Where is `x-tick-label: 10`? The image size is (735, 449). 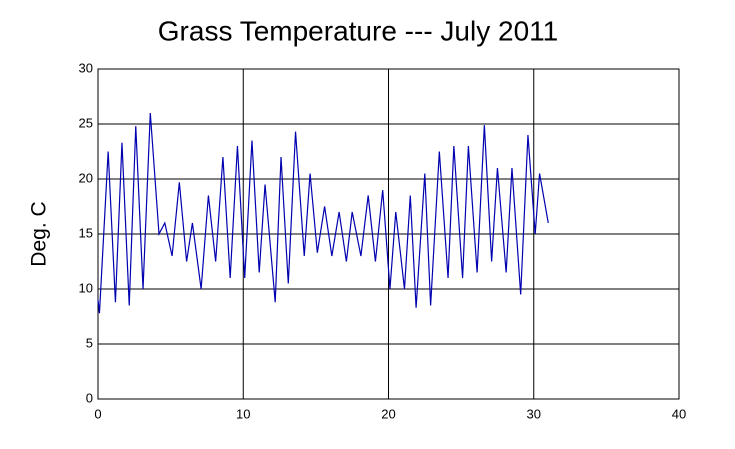 x-tick-label: 10 is located at coordinates (243, 413).